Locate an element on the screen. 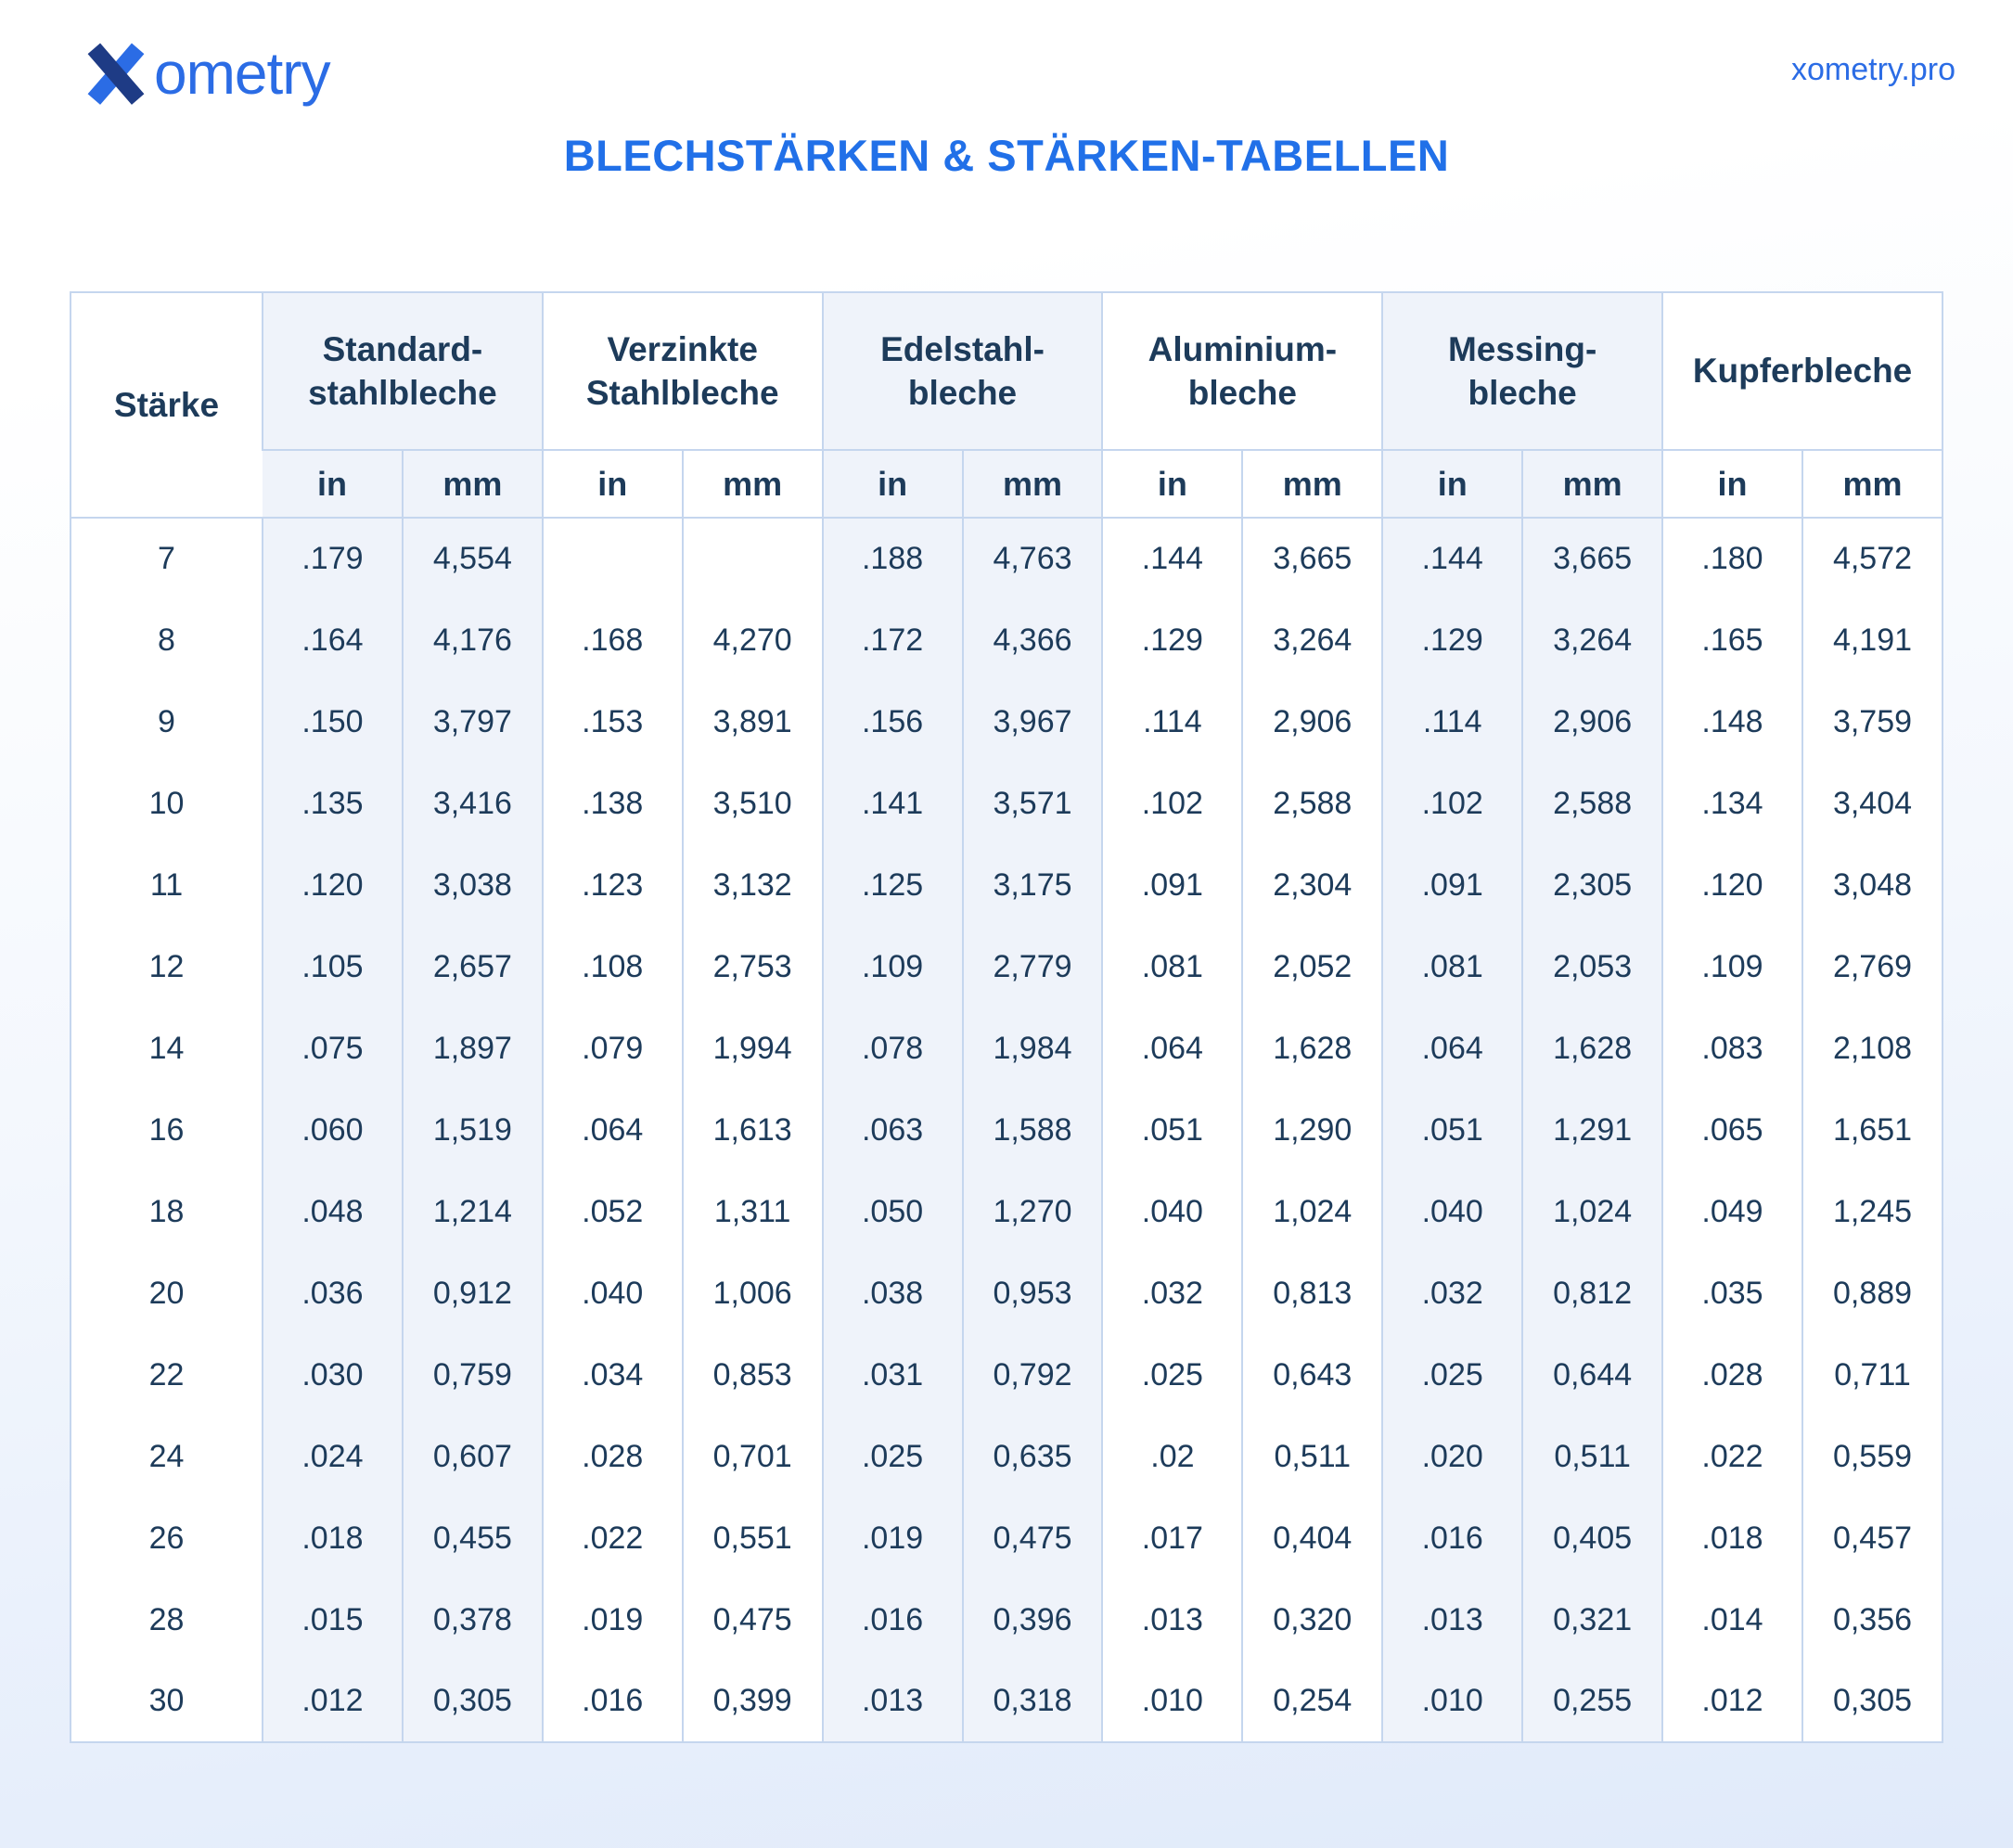 This screenshot has width=2013, height=1848. site-link: xometry.pro is located at coordinates (1873, 69).